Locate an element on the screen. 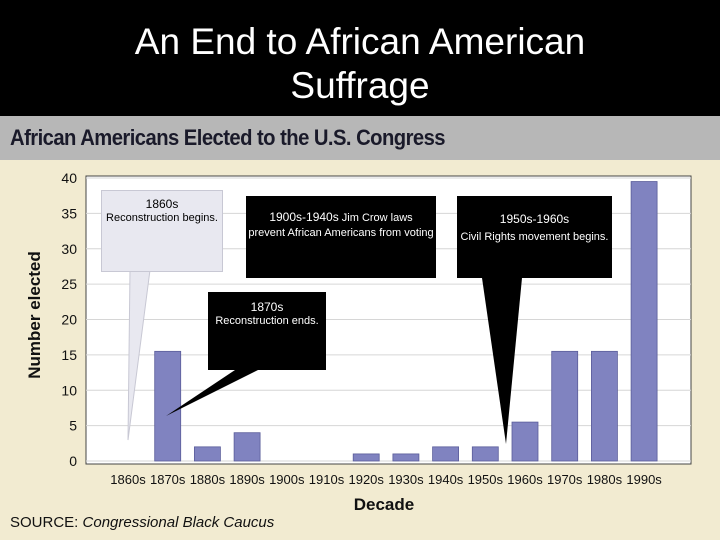  y-axis-label: Number elected is located at coordinates (34, 315).